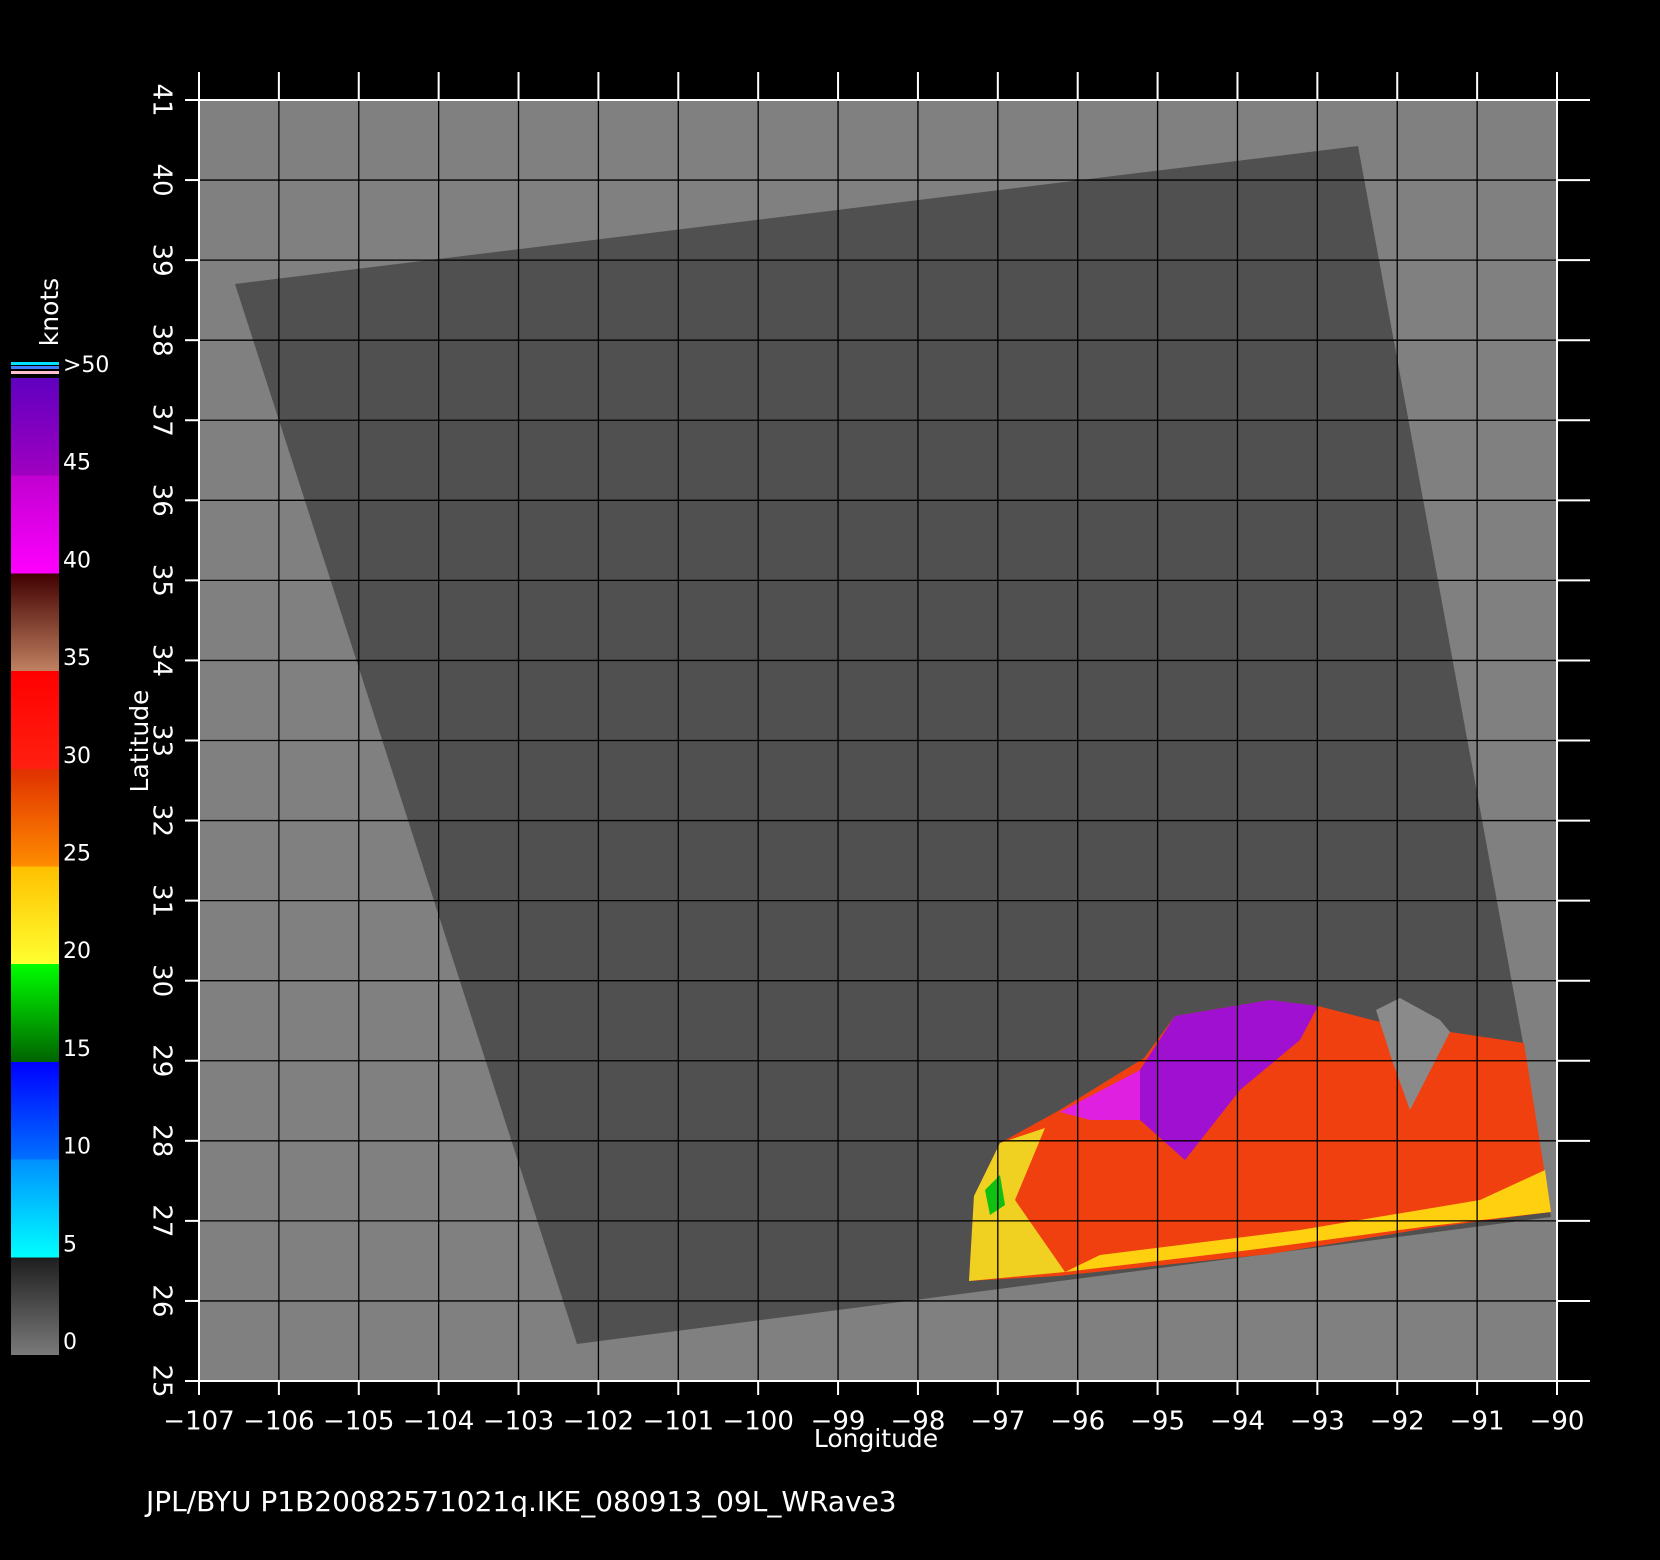 This screenshot has width=1660, height=1560. What do you see at coordinates (358, 1422) in the screenshot?
I see `x-tick-label: −105` at bounding box center [358, 1422].